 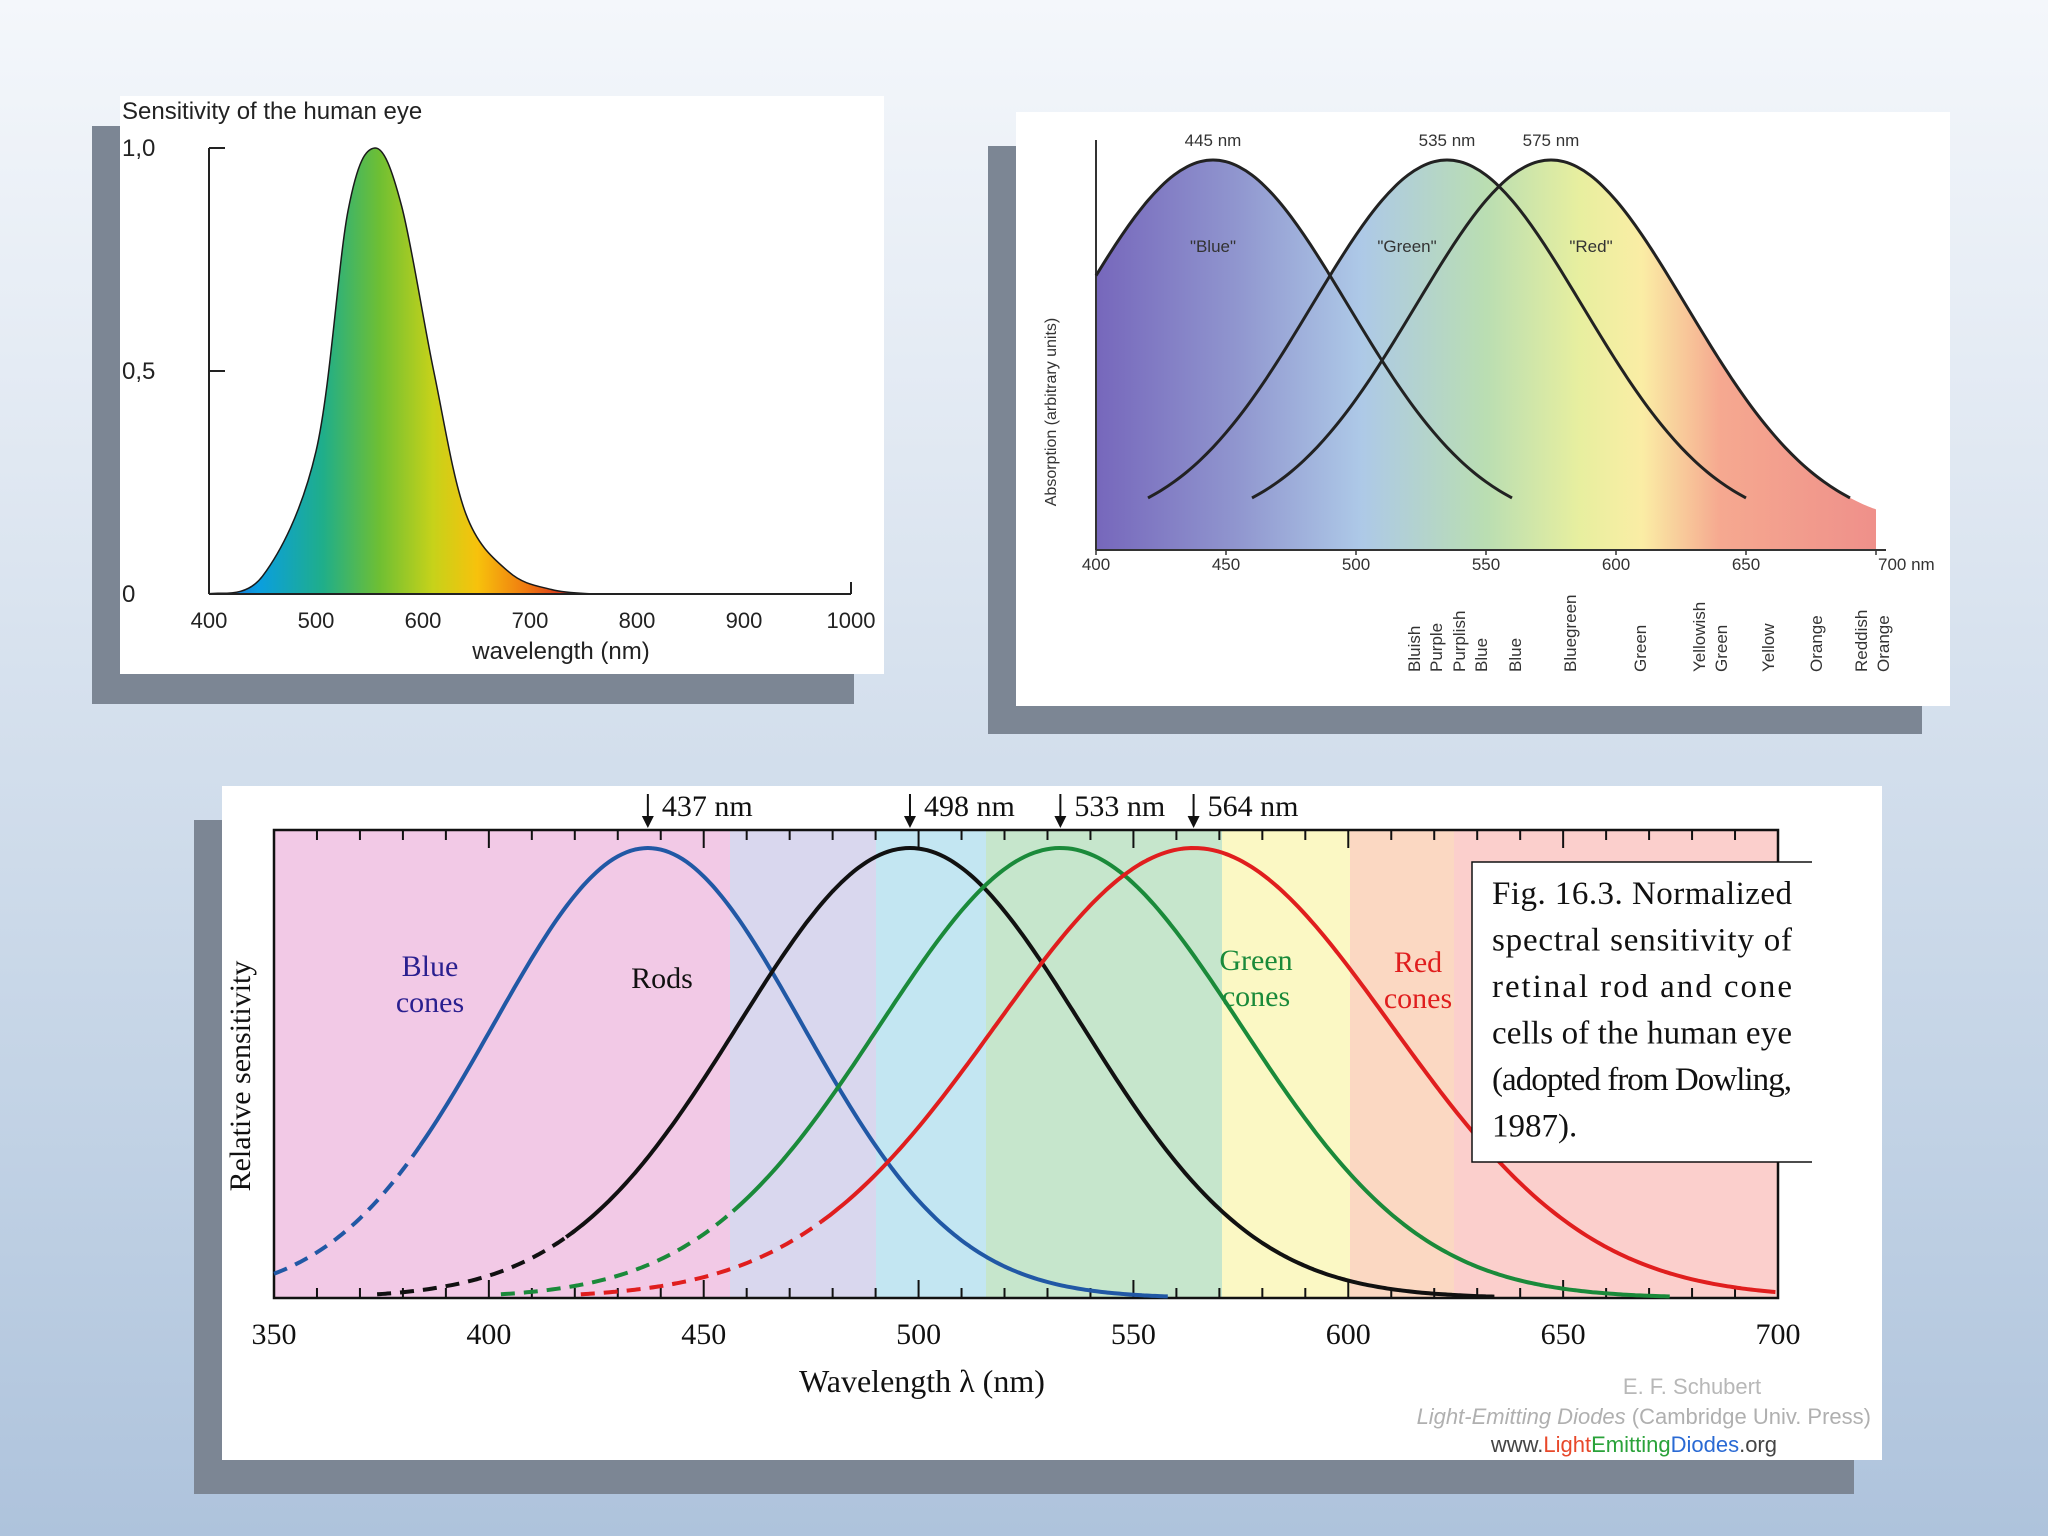 I want to click on caption-line: spectral sensitivity of, so click(x=1642, y=941).